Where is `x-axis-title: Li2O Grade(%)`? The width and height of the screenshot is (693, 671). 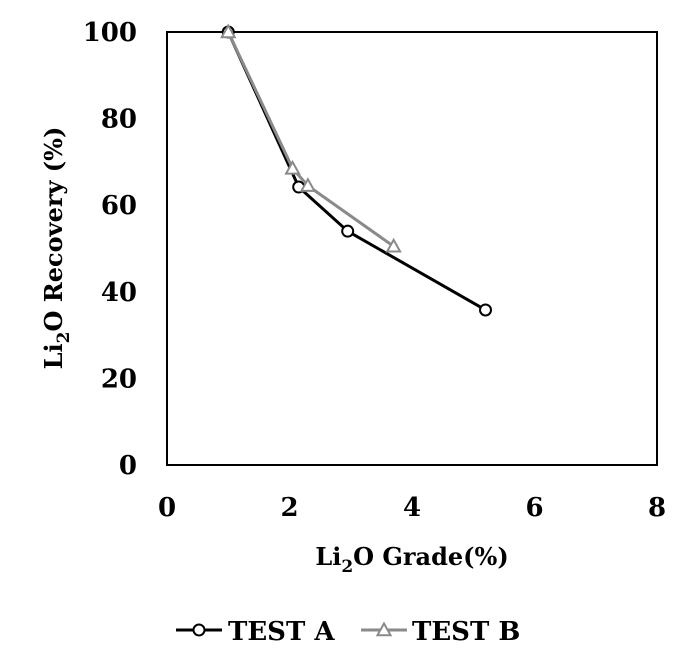
x-axis-title: Li2O Grade(%) is located at coordinates (411, 559).